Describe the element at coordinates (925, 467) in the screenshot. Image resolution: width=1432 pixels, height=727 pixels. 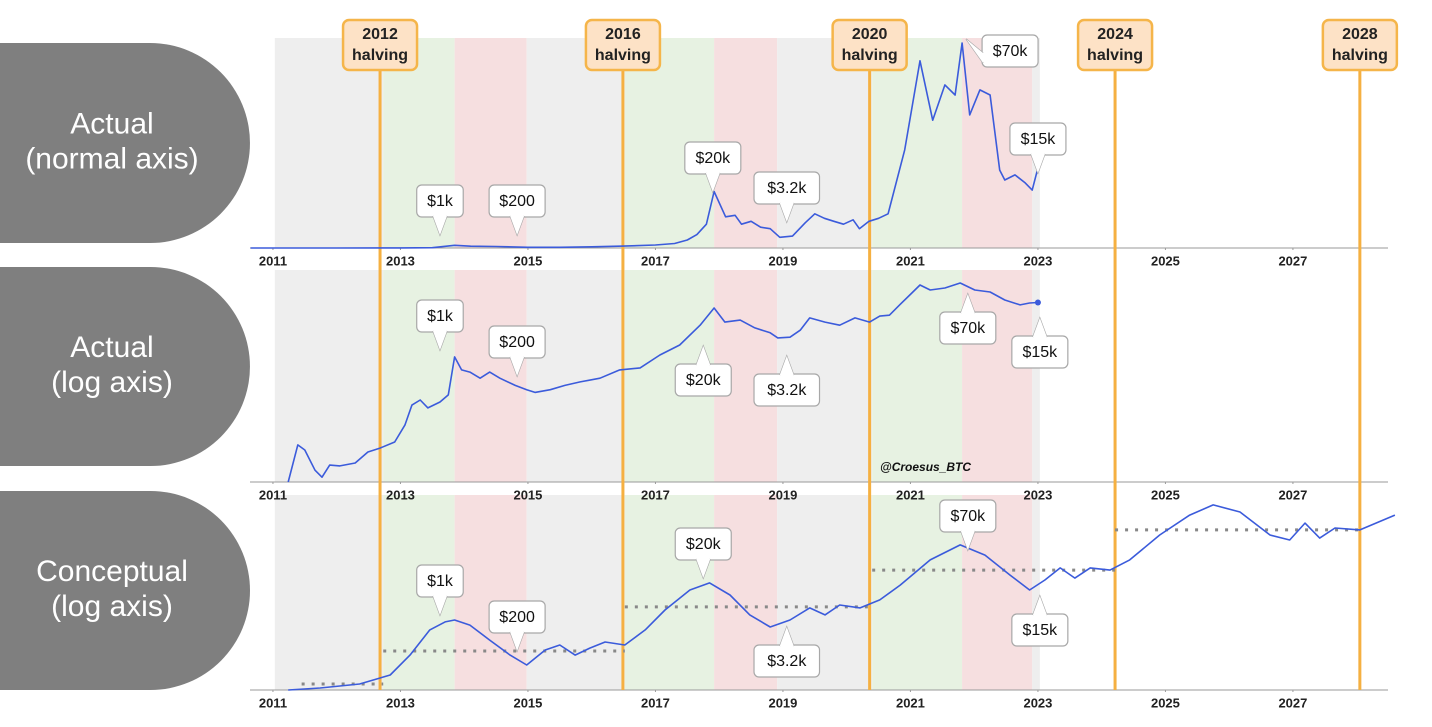
I see `watermark: @Croesus_BTC` at that location.